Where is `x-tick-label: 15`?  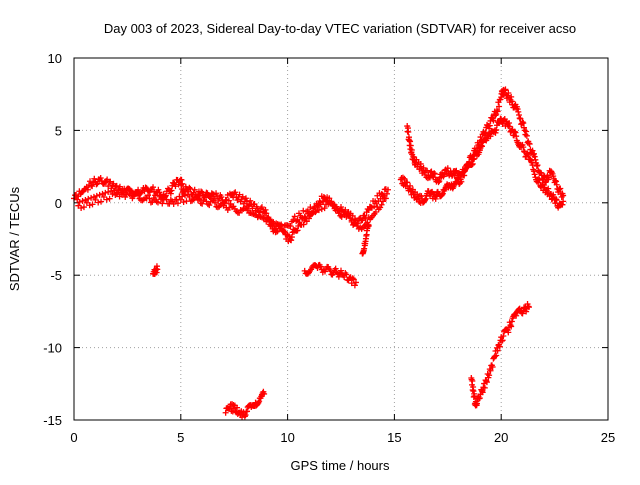 x-tick-label: 15 is located at coordinates (394, 437).